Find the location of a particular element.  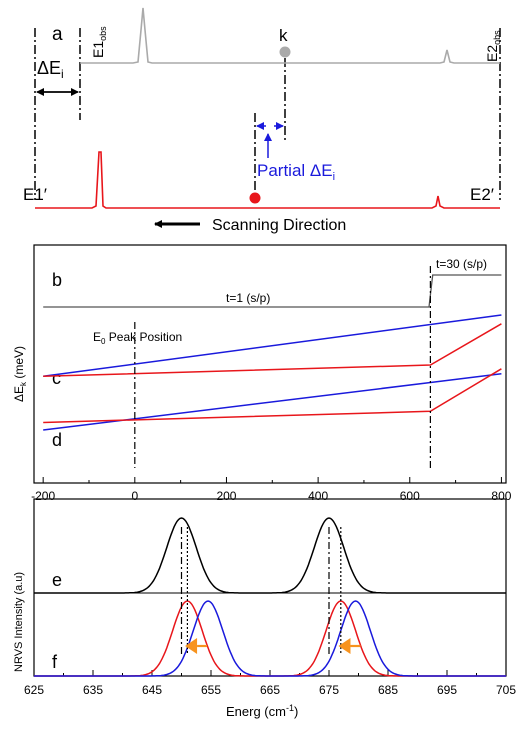

ef-x-tick-label: 695 is located at coordinates (447, 690).